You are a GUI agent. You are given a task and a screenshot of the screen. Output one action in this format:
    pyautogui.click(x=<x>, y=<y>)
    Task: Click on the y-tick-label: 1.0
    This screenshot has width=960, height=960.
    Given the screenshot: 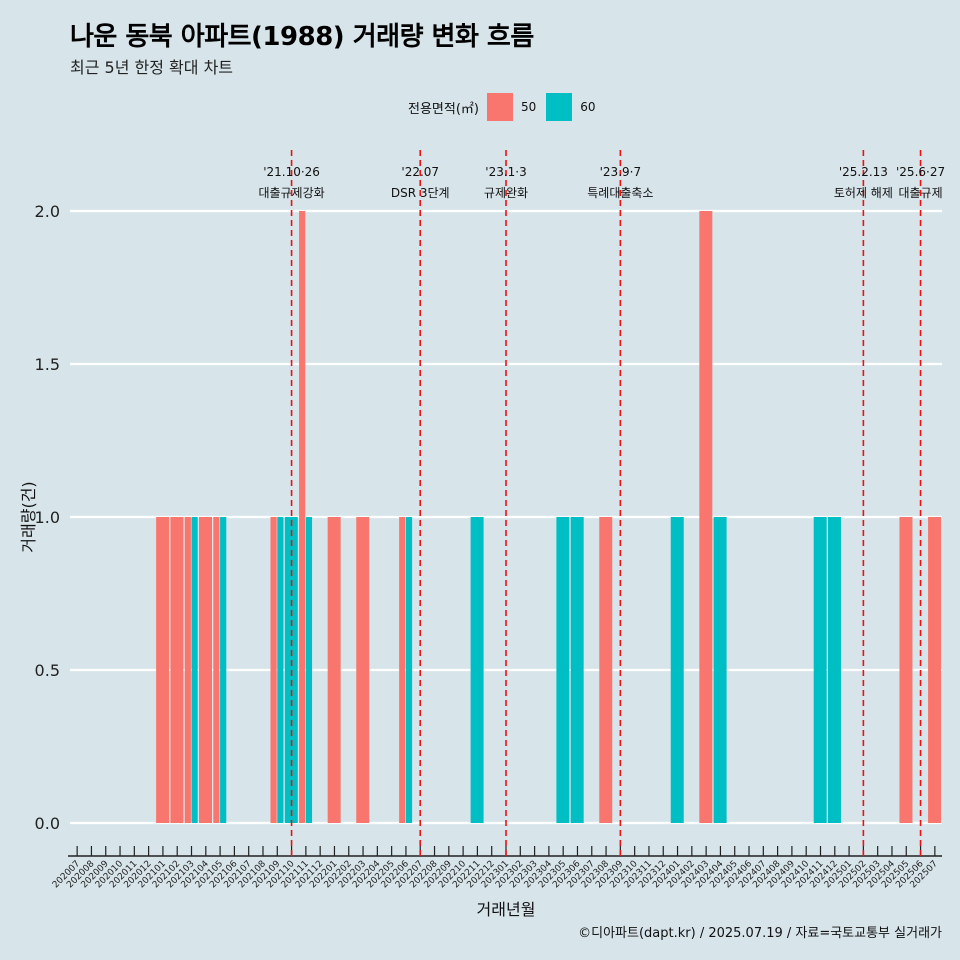 What is the action you would take?
    pyautogui.click(x=47, y=517)
    